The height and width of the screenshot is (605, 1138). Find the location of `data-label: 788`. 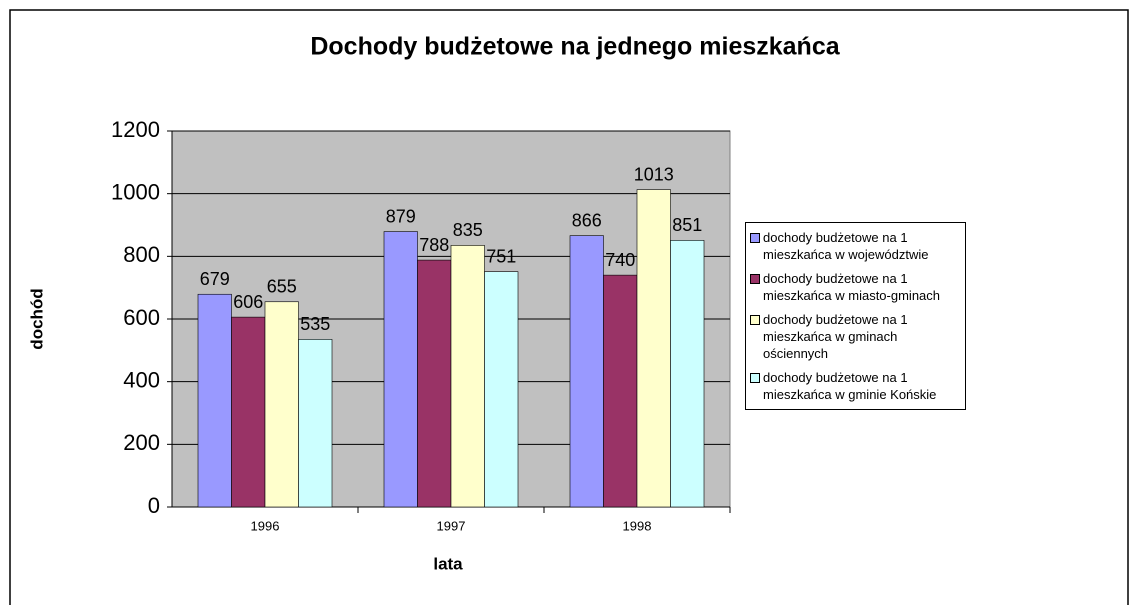

data-label: 788 is located at coordinates (434, 245).